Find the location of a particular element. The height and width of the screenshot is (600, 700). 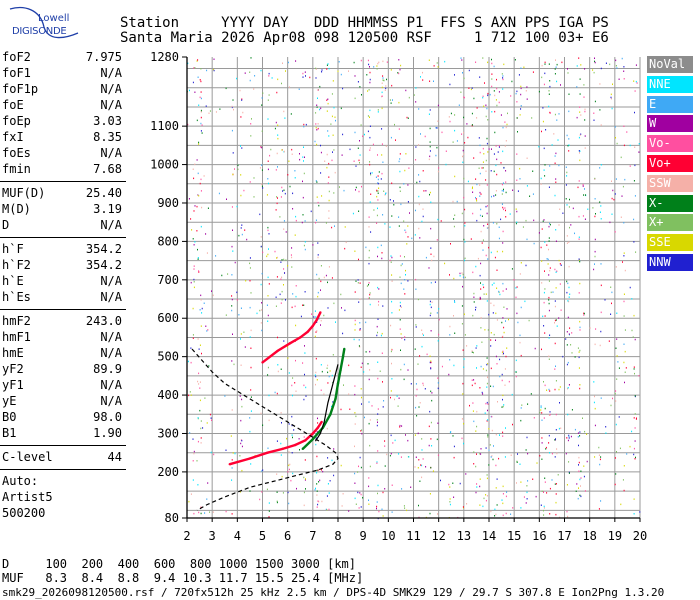

param-row: h`F2 354.2 is located at coordinates (62, 265).